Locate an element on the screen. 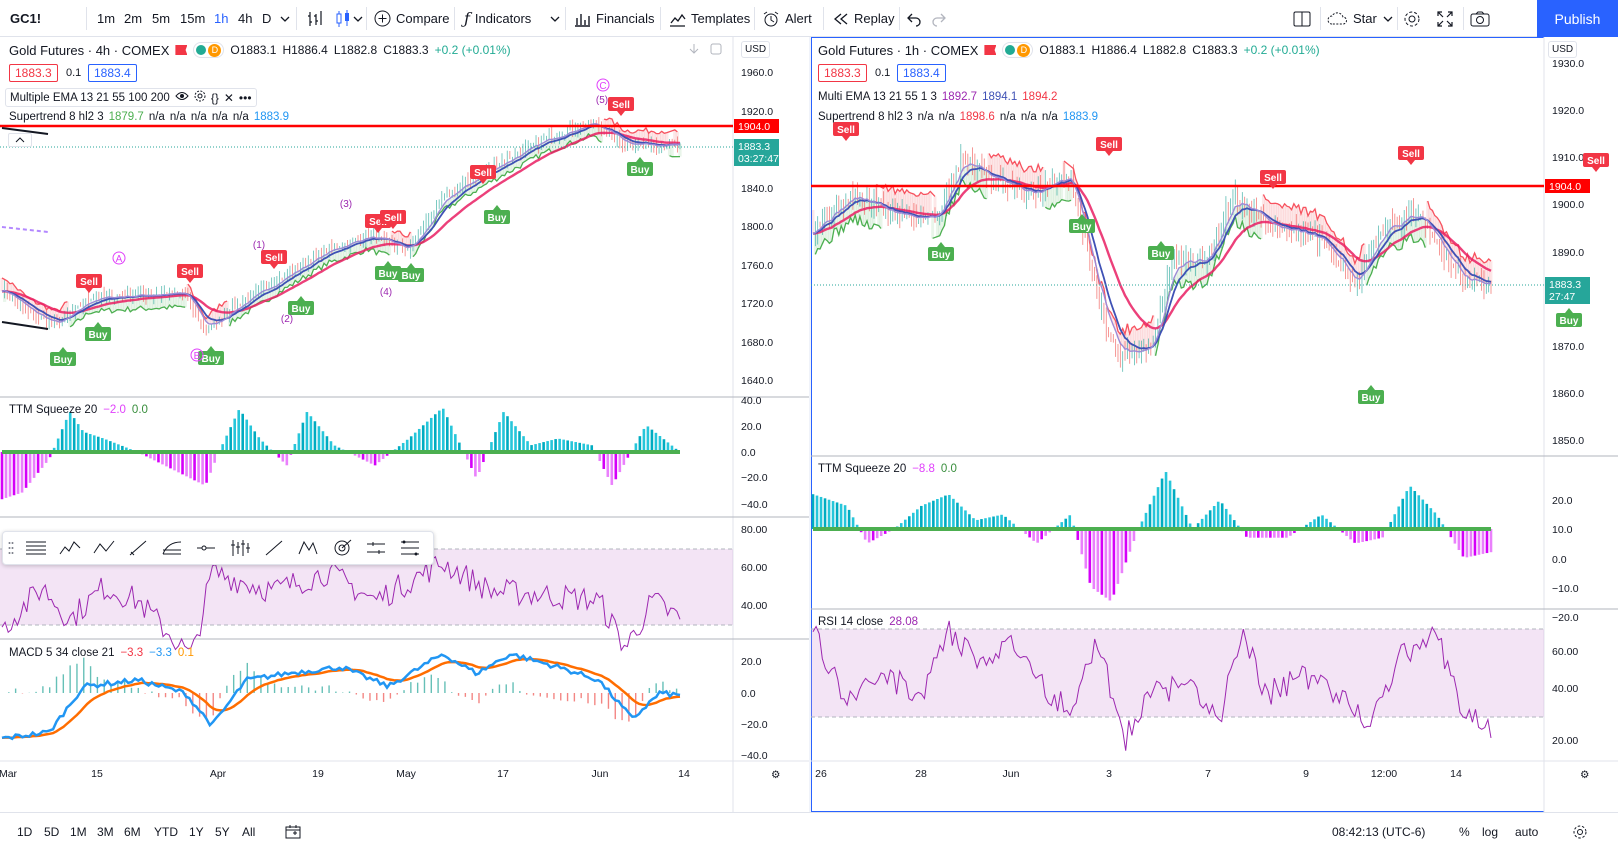  interval-1m: 1m is located at coordinates (106, 18).